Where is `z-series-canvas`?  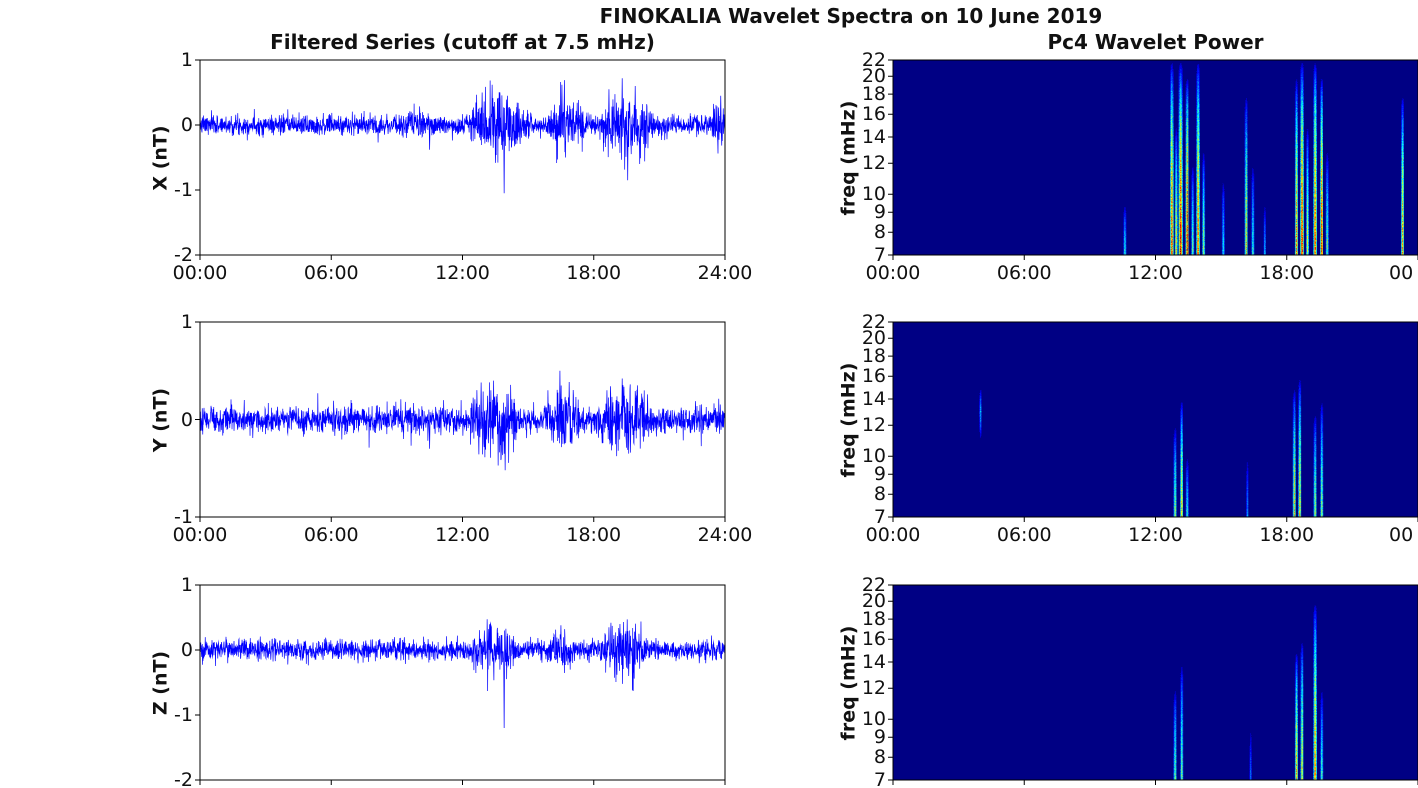 z-series-canvas is located at coordinates (462, 682).